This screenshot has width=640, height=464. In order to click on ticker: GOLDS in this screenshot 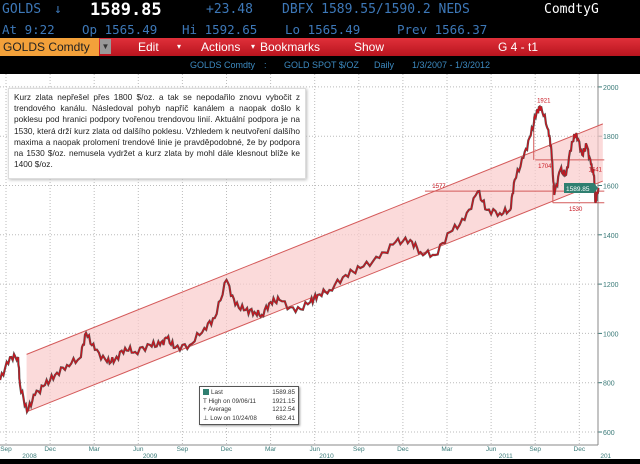, I will do `click(22, 9)`.